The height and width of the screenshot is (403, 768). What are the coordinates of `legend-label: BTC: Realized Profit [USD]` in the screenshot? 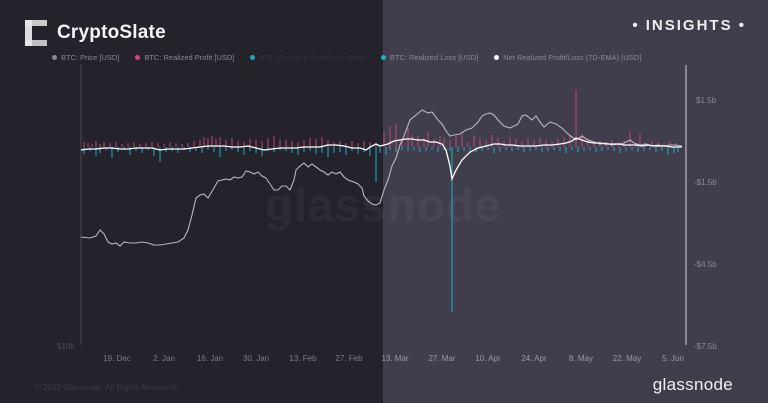 It's located at (189, 57).